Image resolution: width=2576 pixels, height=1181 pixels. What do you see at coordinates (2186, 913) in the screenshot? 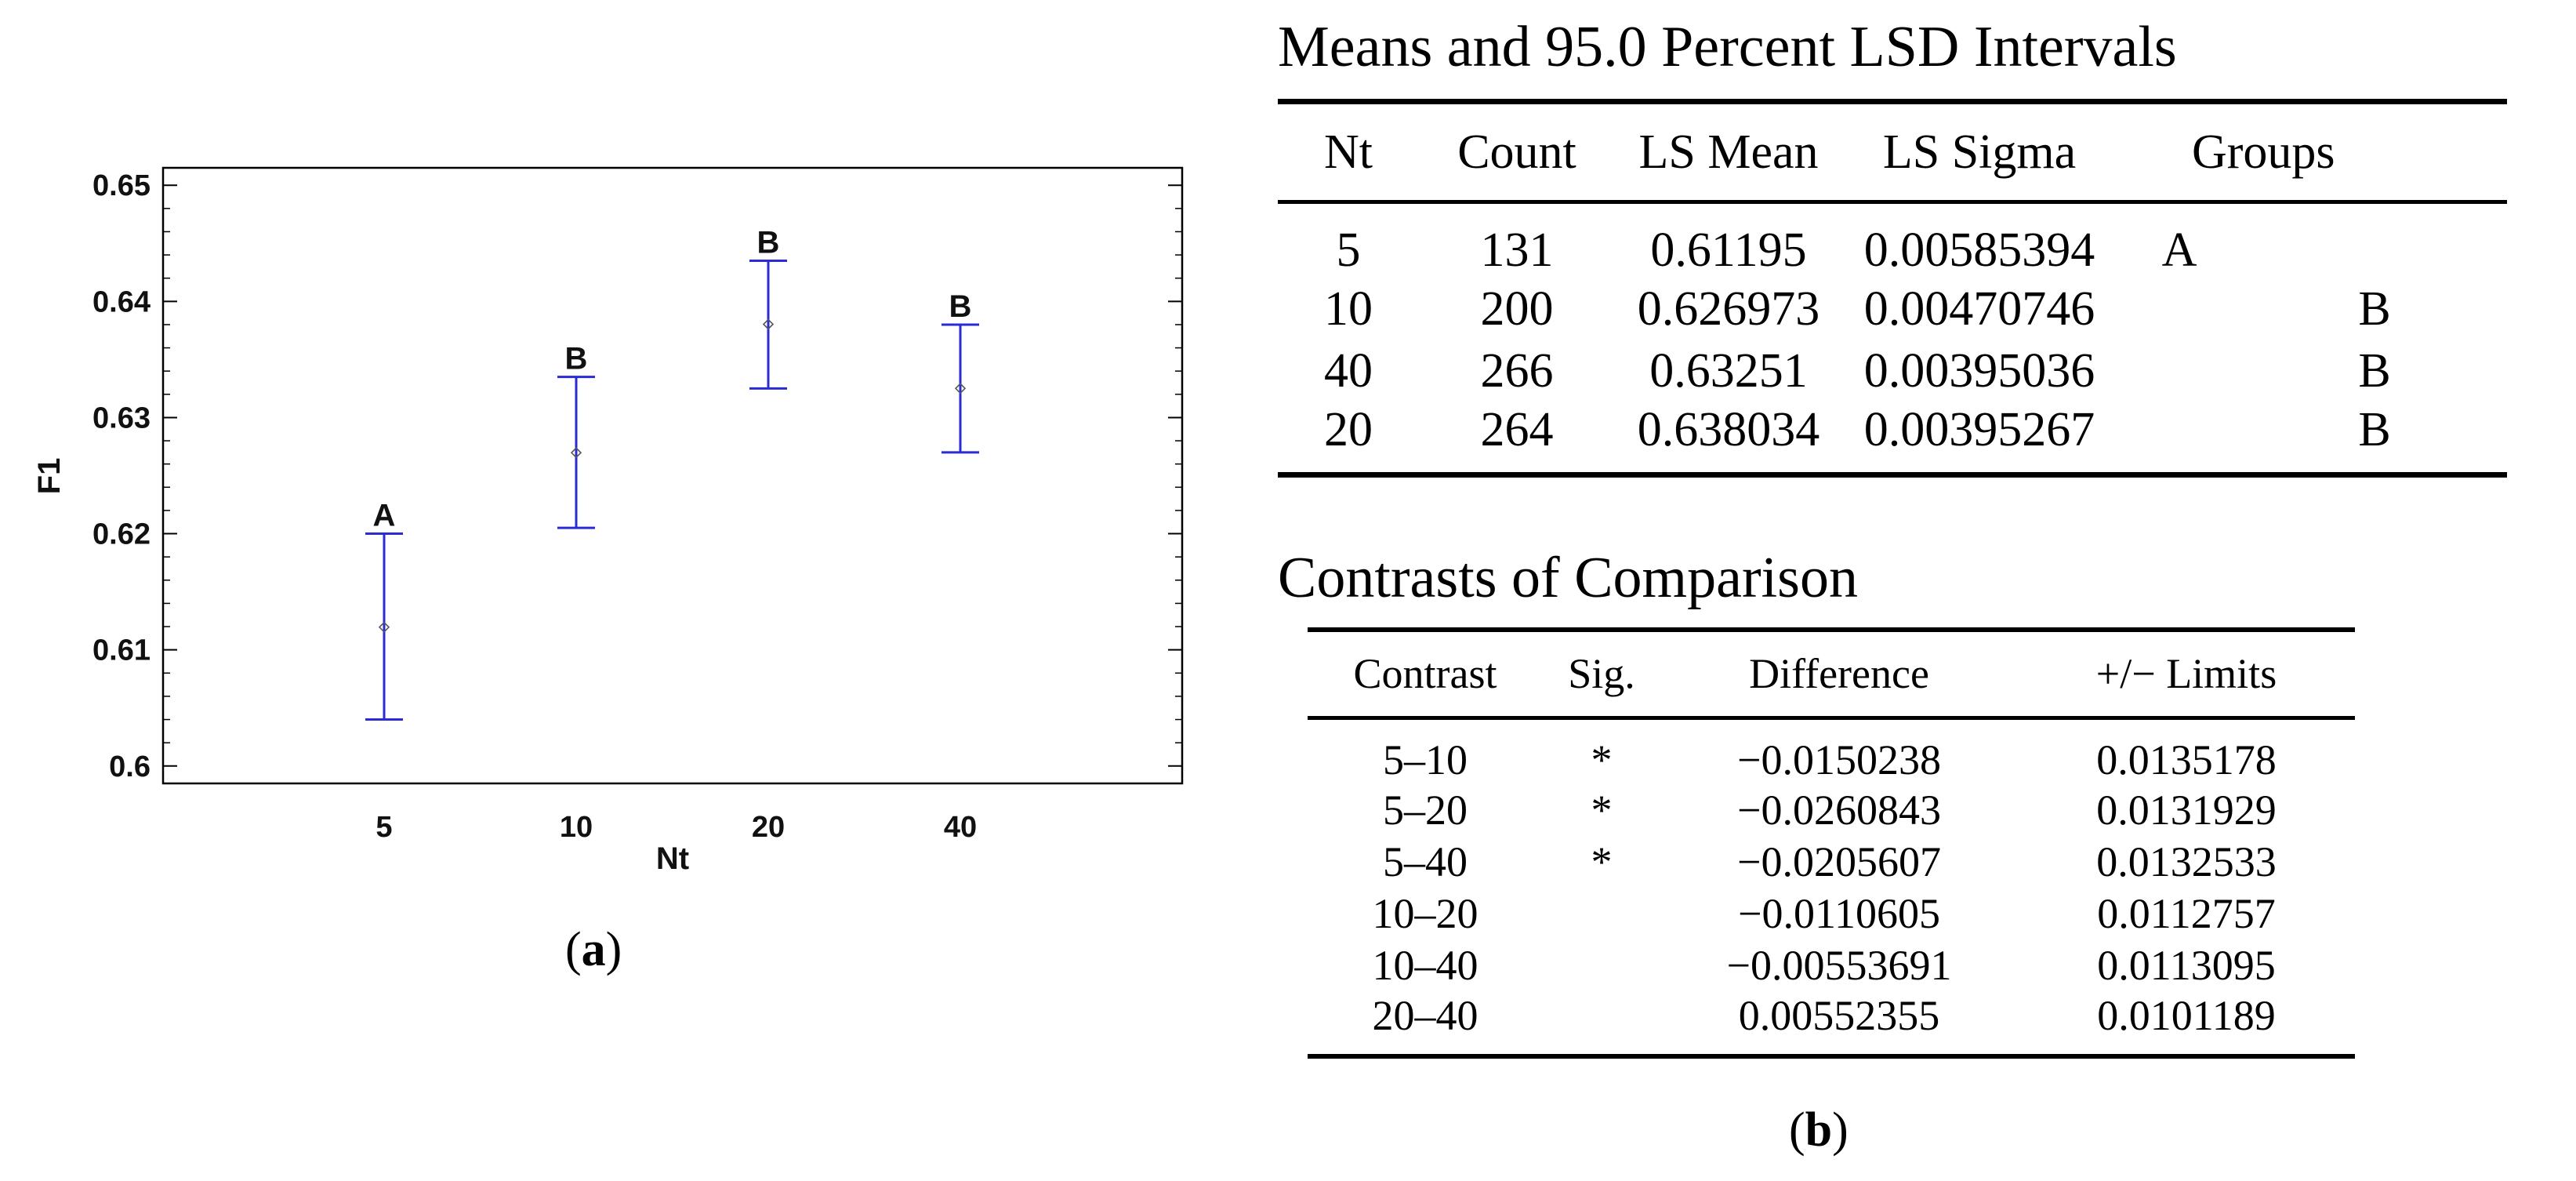
I see `cell-limits: 0.0112757` at bounding box center [2186, 913].